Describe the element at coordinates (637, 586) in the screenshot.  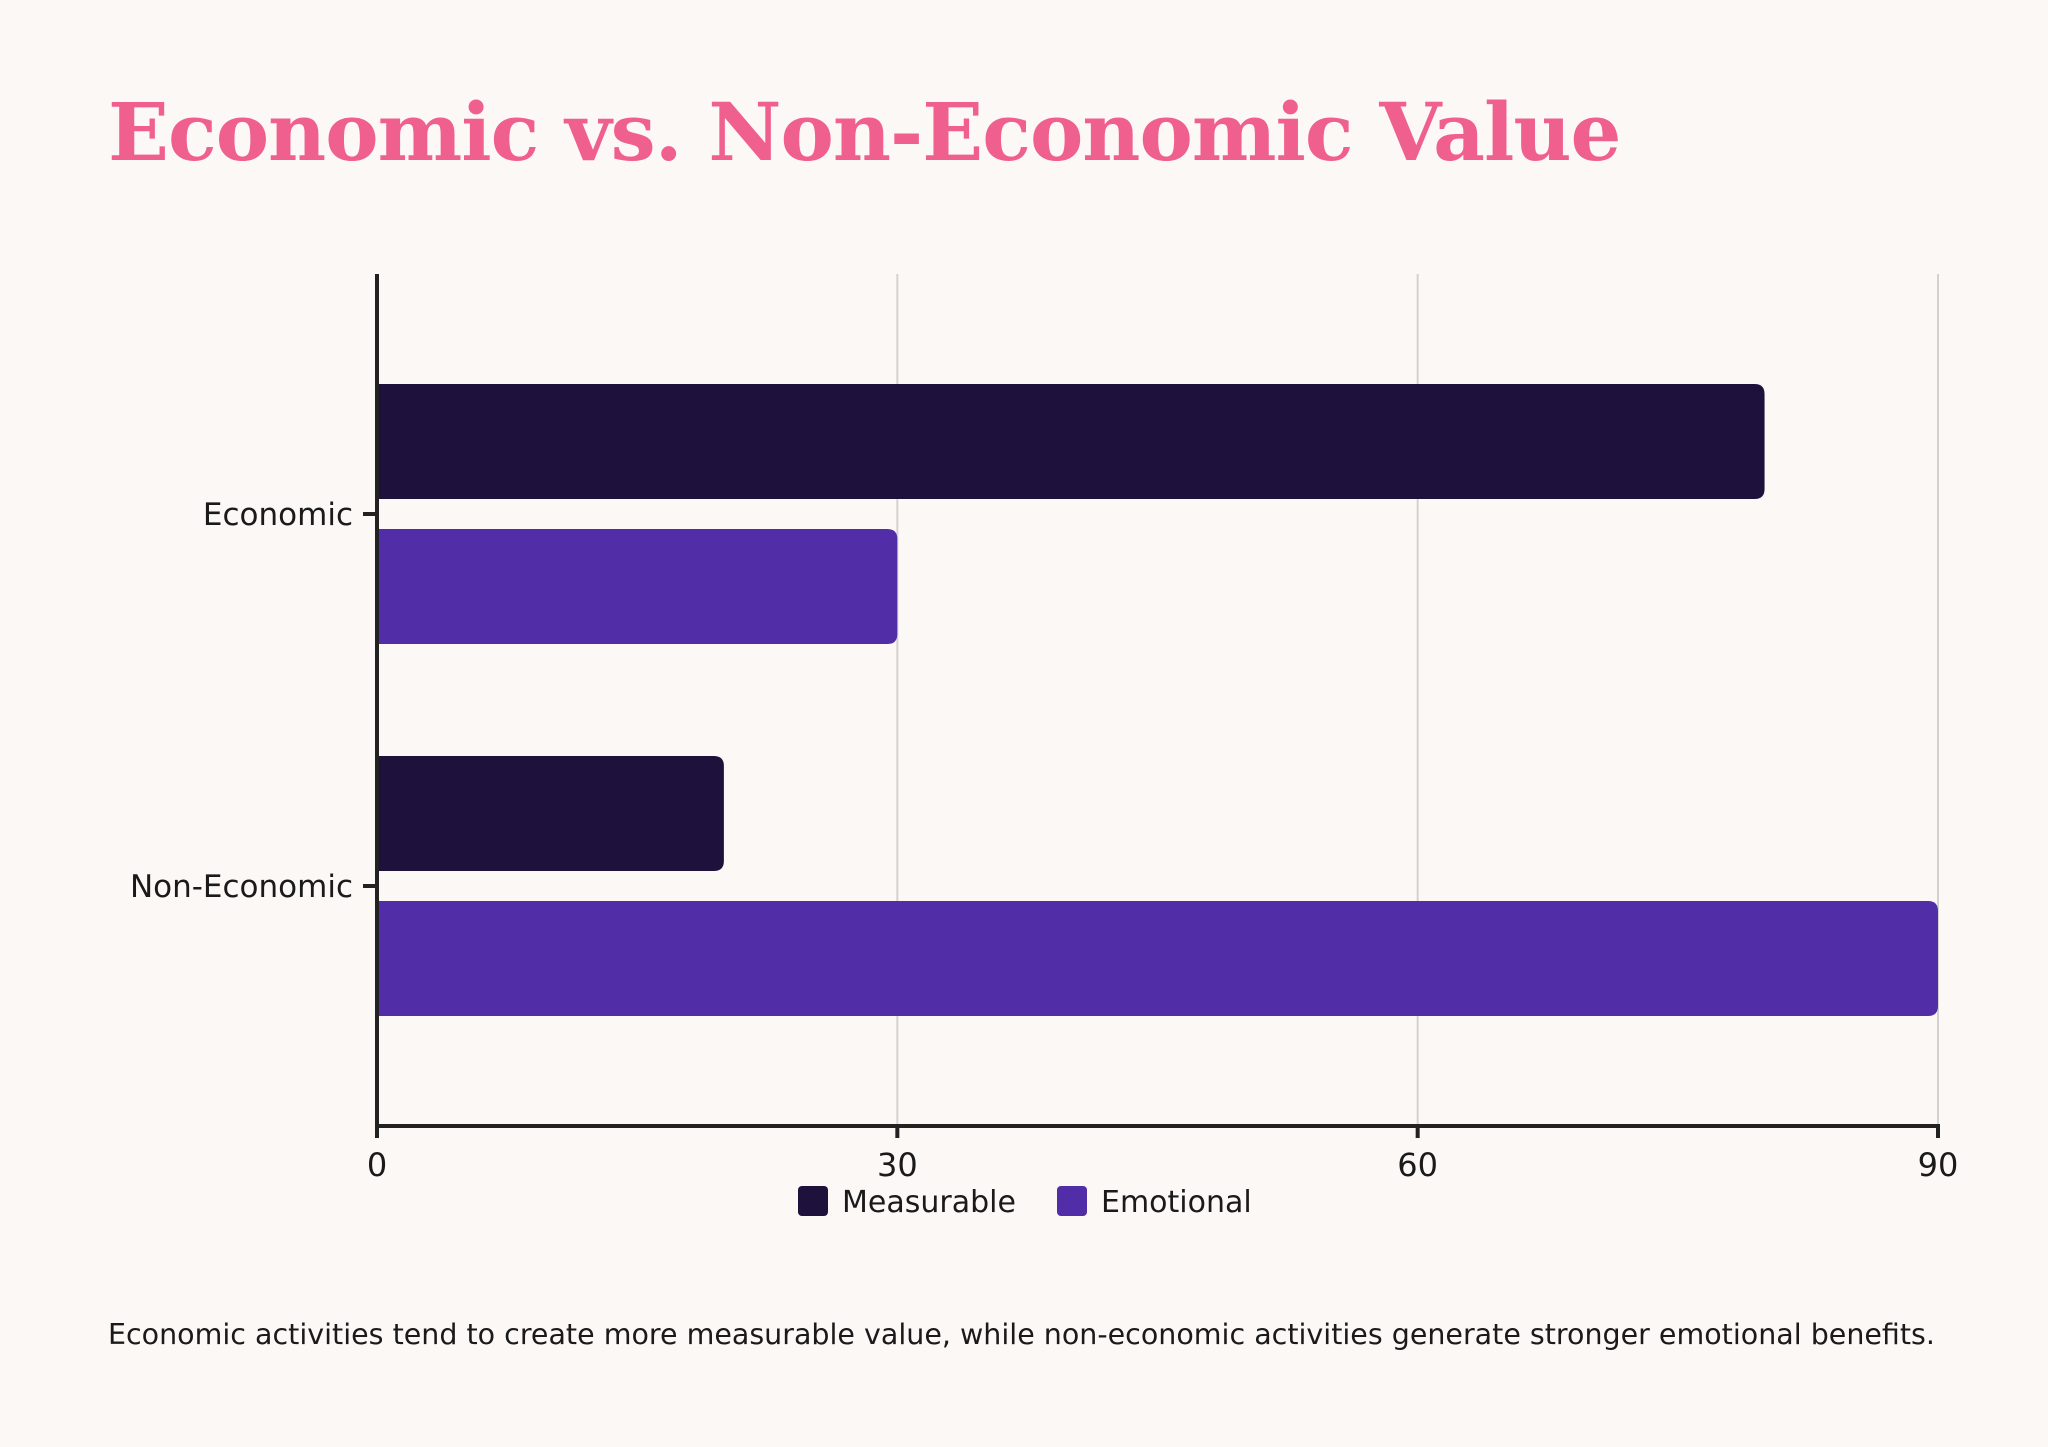
I see `bar-economic-emotional` at that location.